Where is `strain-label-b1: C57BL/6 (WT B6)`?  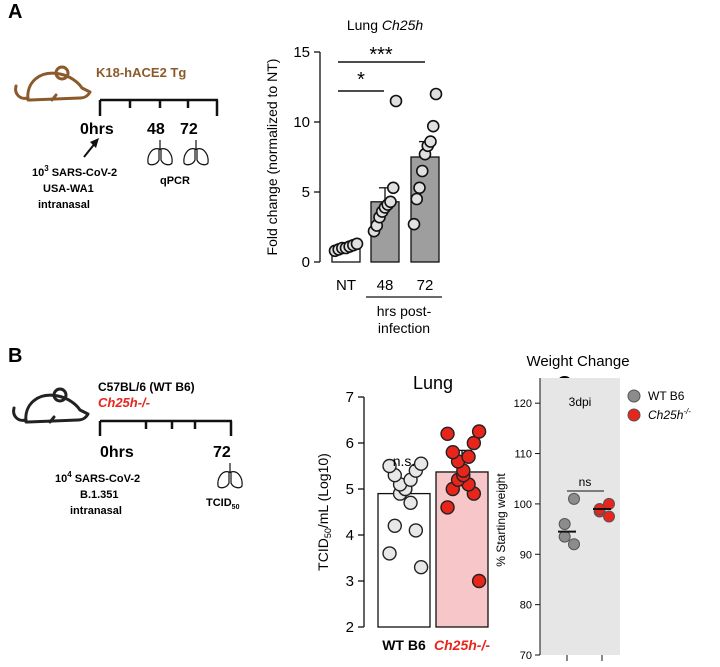 strain-label-b1: C57BL/6 (WT B6) is located at coordinates (146, 387).